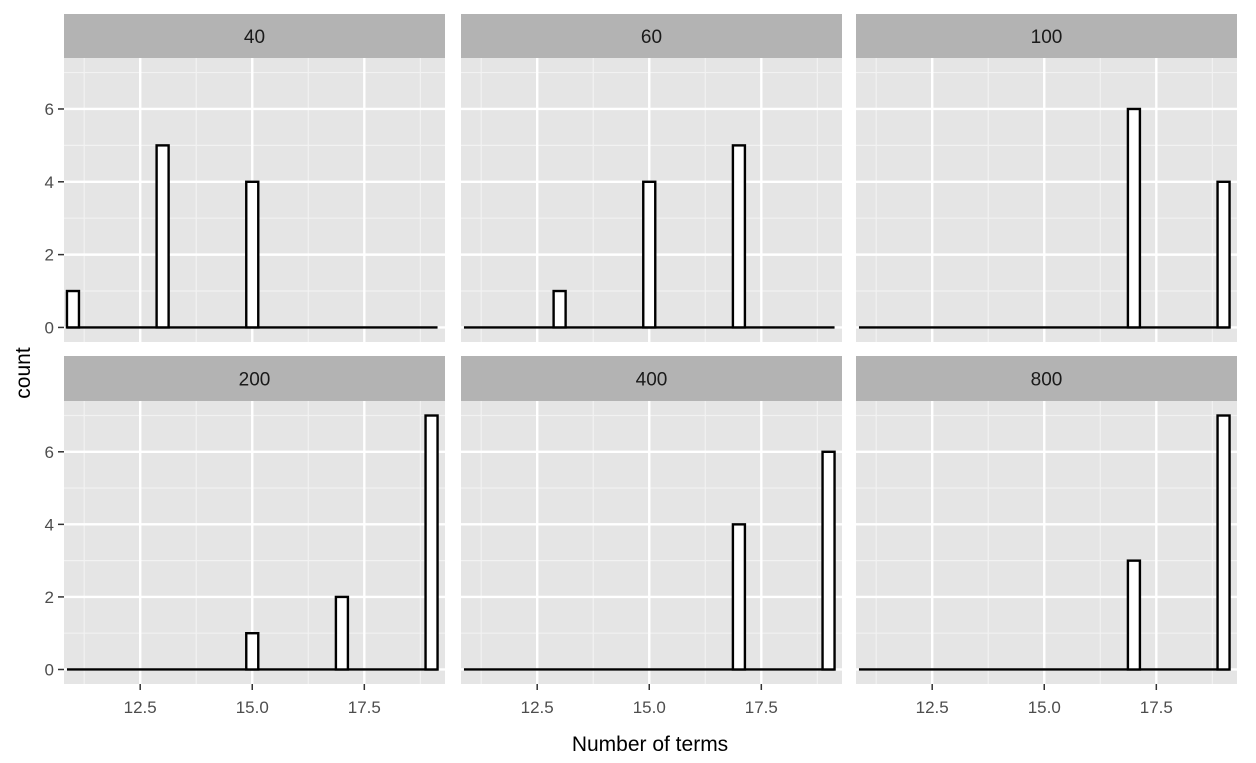  I want to click on facet-strip-label: 60, so click(651, 37).